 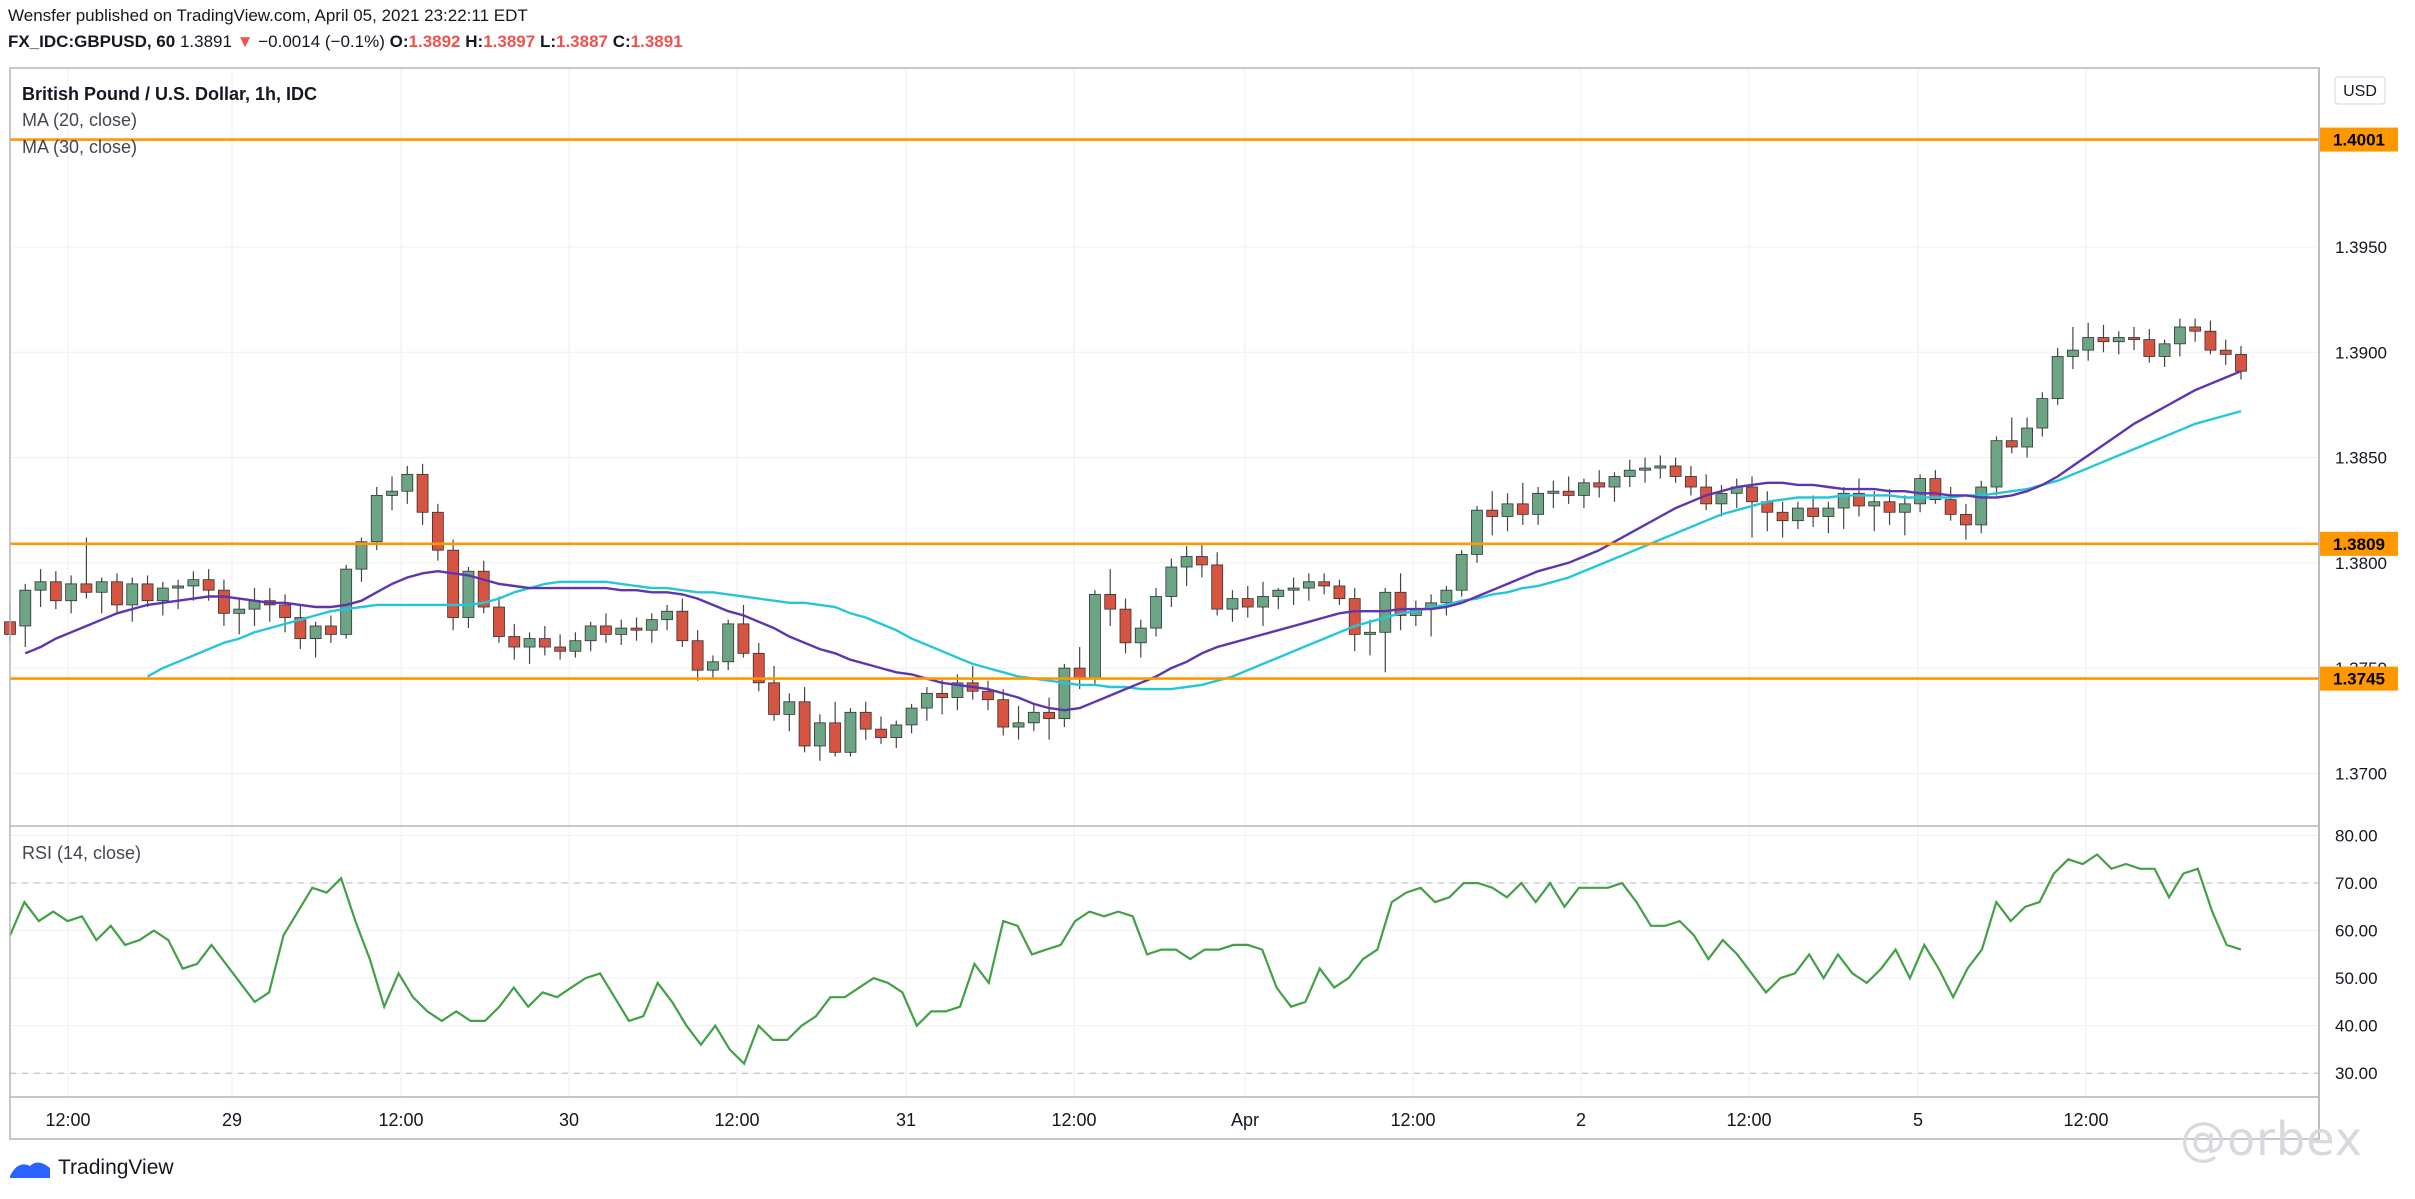 I want to click on high-value: 1.3897, so click(x=509, y=41).